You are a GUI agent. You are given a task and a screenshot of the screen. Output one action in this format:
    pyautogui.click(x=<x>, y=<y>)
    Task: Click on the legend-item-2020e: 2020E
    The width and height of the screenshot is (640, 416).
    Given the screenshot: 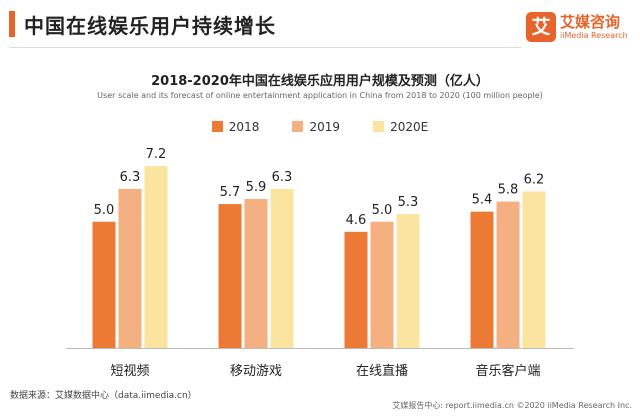 What is the action you would take?
    pyautogui.click(x=400, y=127)
    